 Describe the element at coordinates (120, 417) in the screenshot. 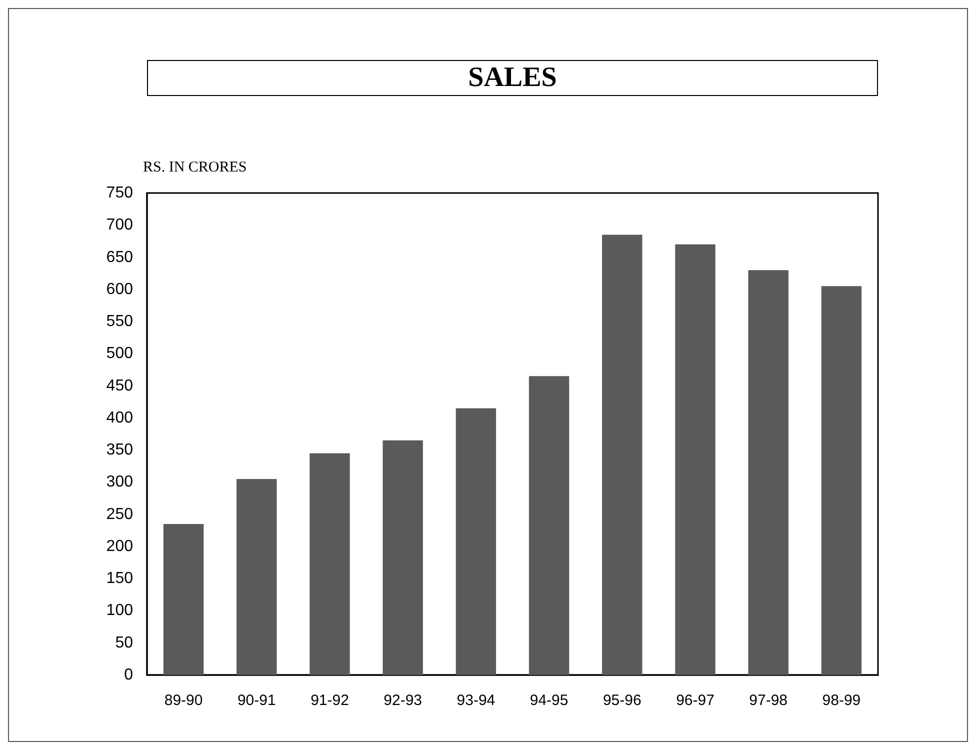

I see `y-tick-label: 400` at that location.